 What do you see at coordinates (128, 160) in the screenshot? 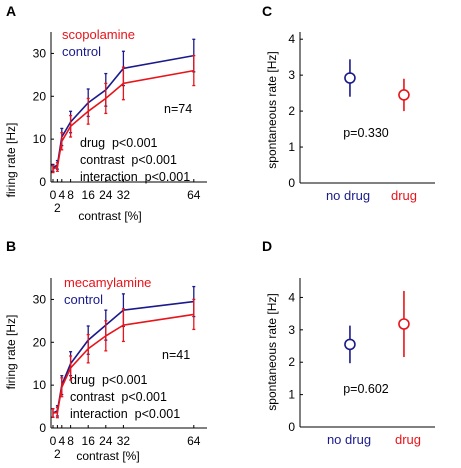
I see `panel-a-stat-contrast: contrast p<0.001` at bounding box center [128, 160].